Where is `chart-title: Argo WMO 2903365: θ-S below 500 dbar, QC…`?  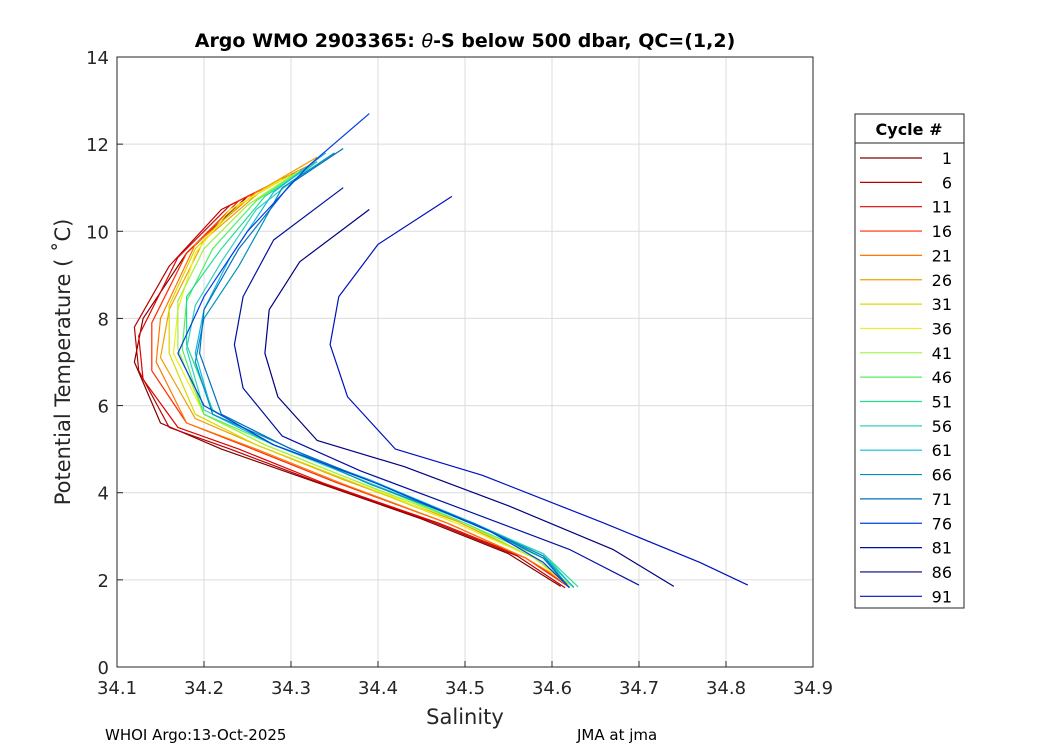 chart-title: Argo WMO 2903365: θ-S below 500 dbar, QC… is located at coordinates (465, 41).